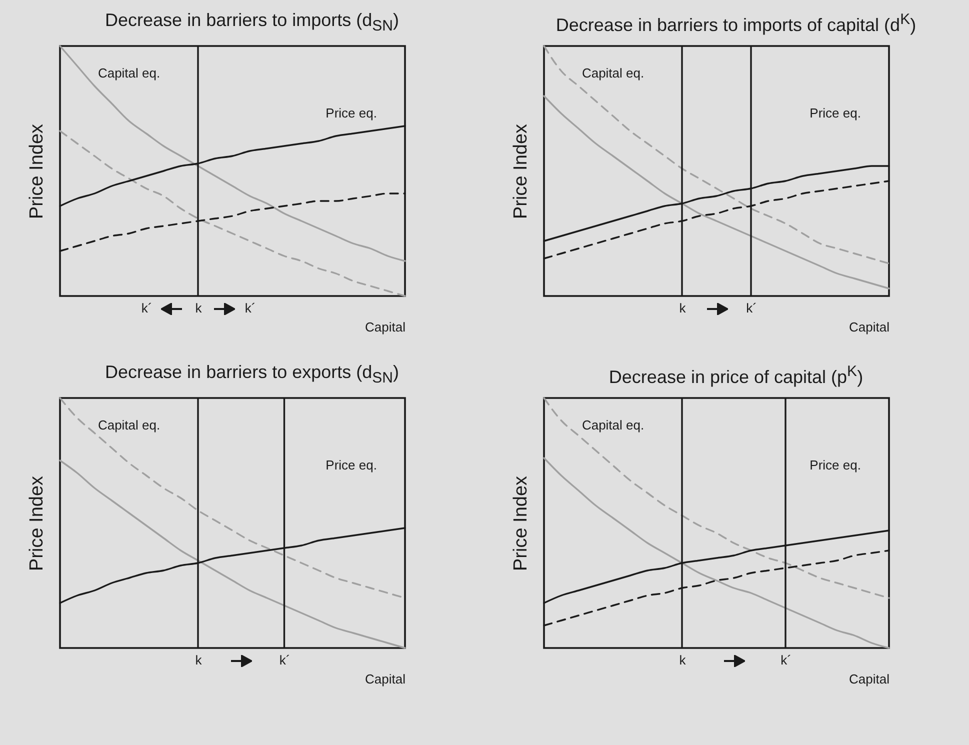  Describe the element at coordinates (252, 374) in the screenshot. I see `chart-title: Decrease in barriers to exports (d$_{SN}$)` at that location.